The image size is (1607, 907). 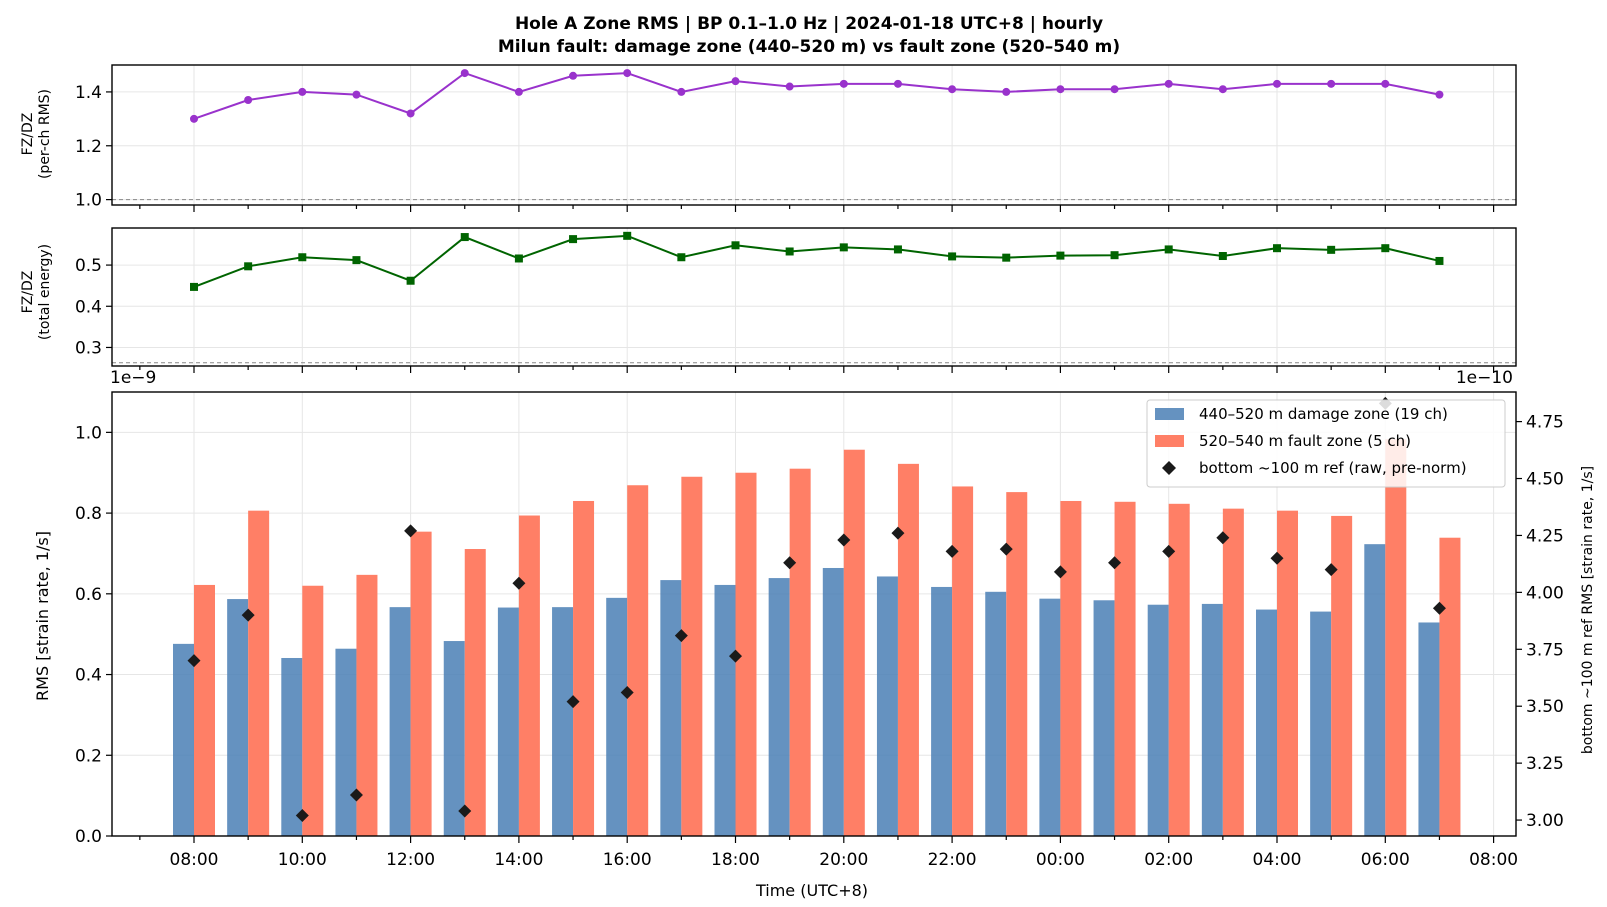 What do you see at coordinates (1484, 378) in the screenshot?
I see `panel3-offset-right: 1e−10` at bounding box center [1484, 378].